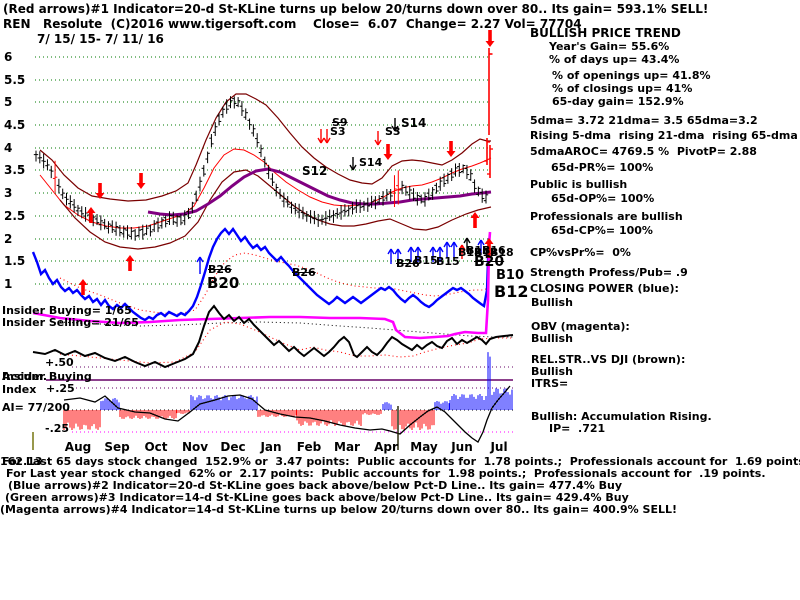 Image resolution: width=800 pixels, height=600 pixels. I want to click on obv, so click(262, 285).